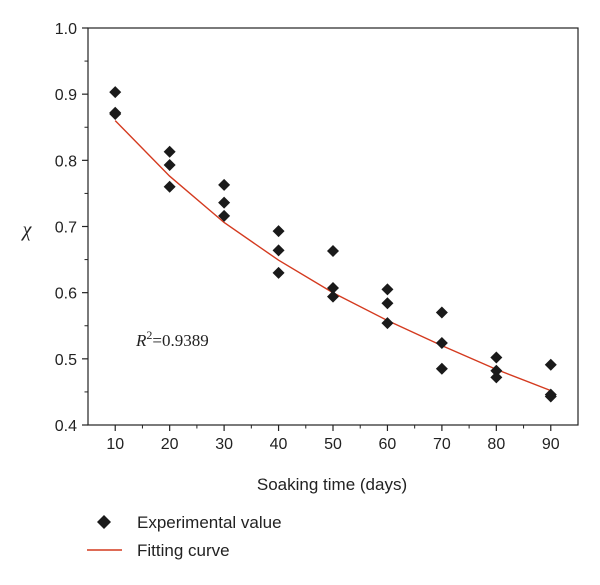 The image size is (600, 585). I want to click on y-tick-label: 0.6, so click(66, 294).